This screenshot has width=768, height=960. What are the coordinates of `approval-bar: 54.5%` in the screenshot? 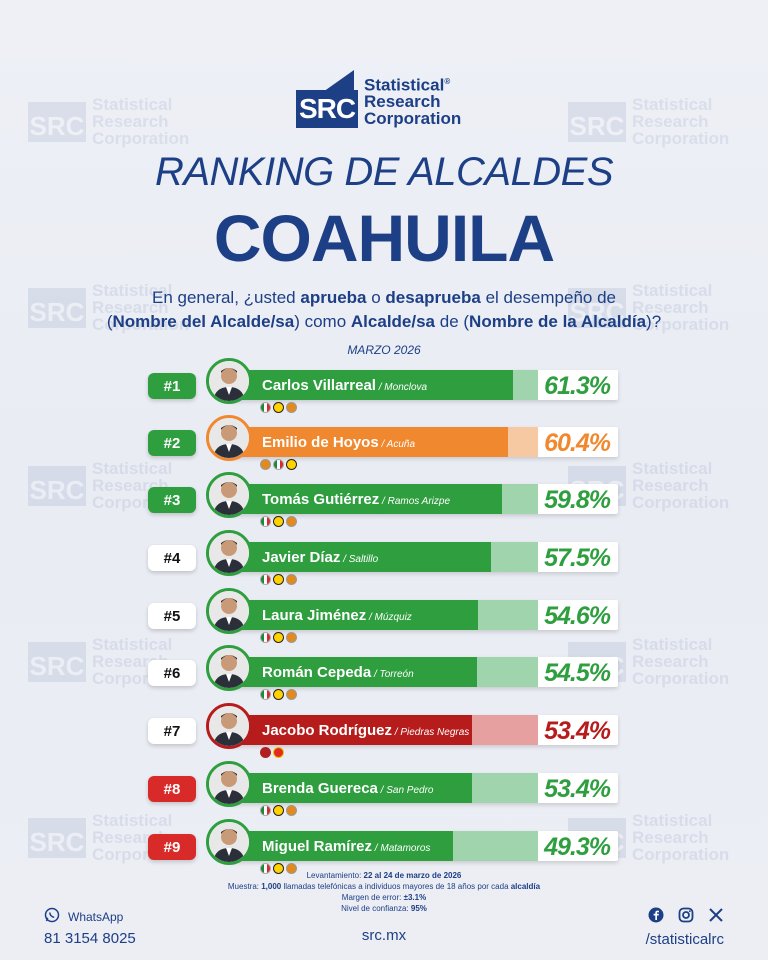 It's located at (422, 672).